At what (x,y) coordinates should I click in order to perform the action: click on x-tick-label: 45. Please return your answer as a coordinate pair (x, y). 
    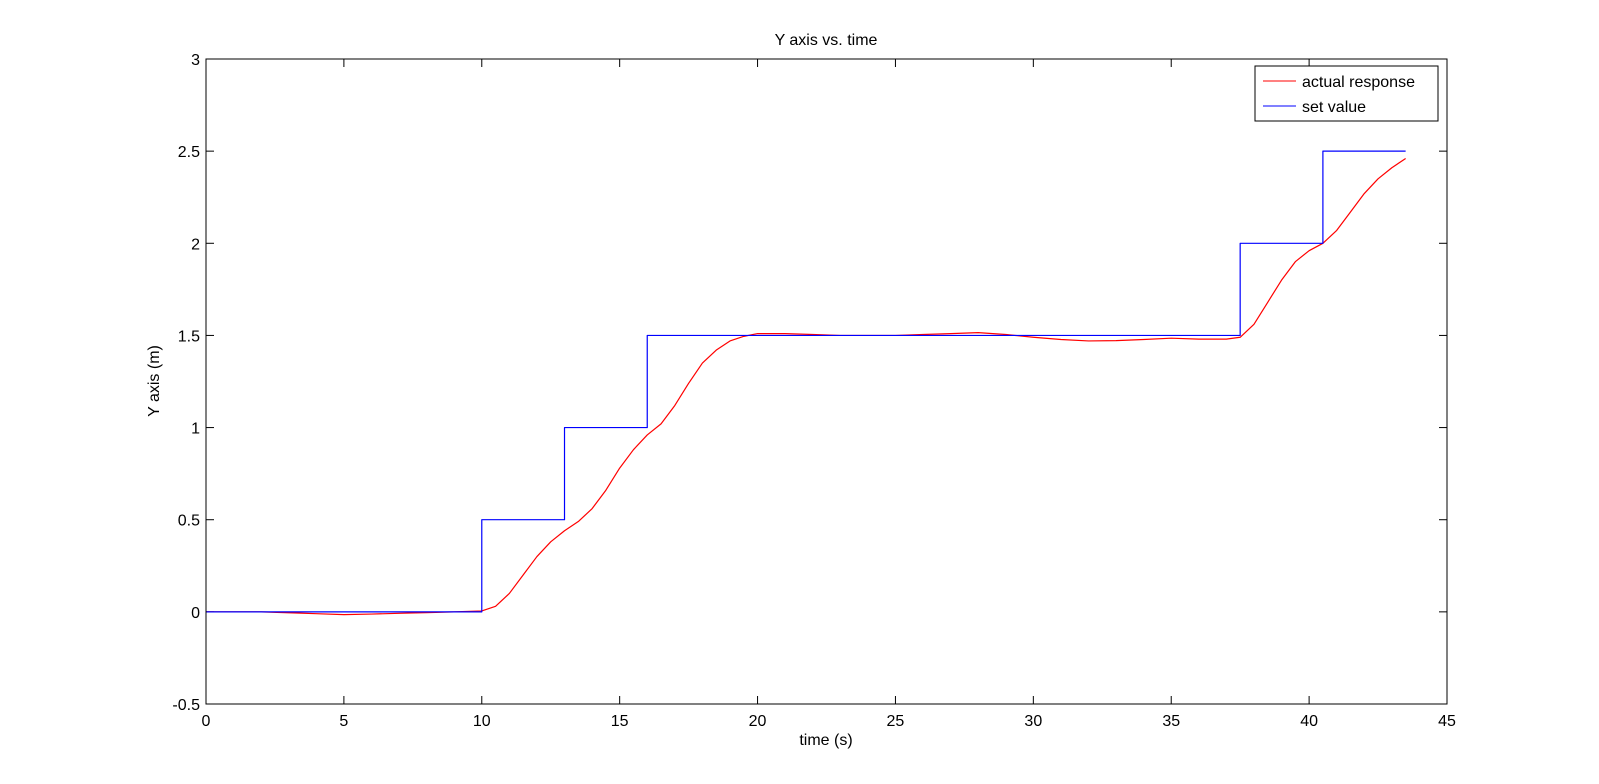
    Looking at the image, I should click on (1447, 721).